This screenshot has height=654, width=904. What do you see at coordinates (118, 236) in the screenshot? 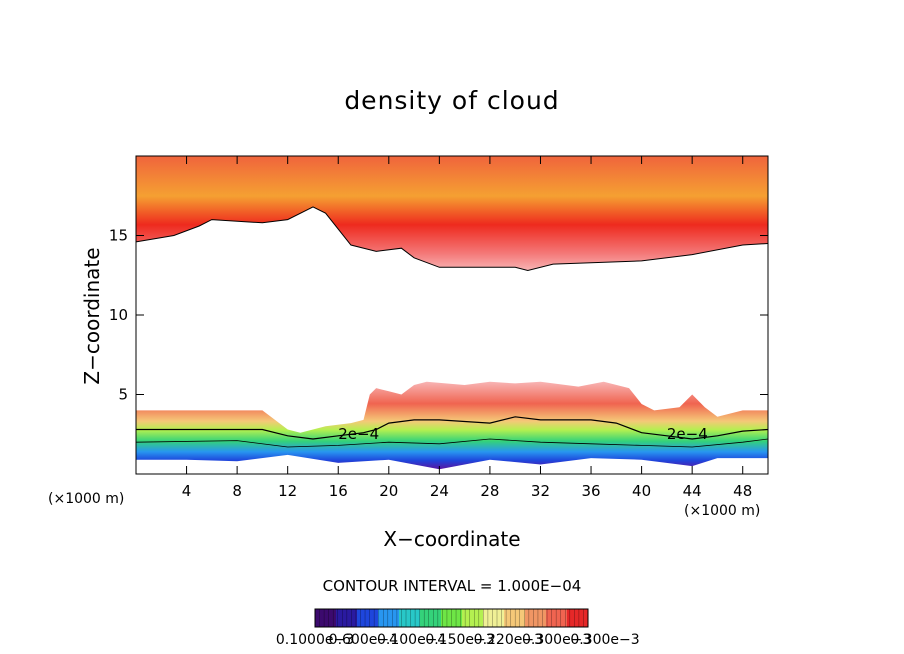
I see `y-tick-label-15: 15` at bounding box center [118, 236].